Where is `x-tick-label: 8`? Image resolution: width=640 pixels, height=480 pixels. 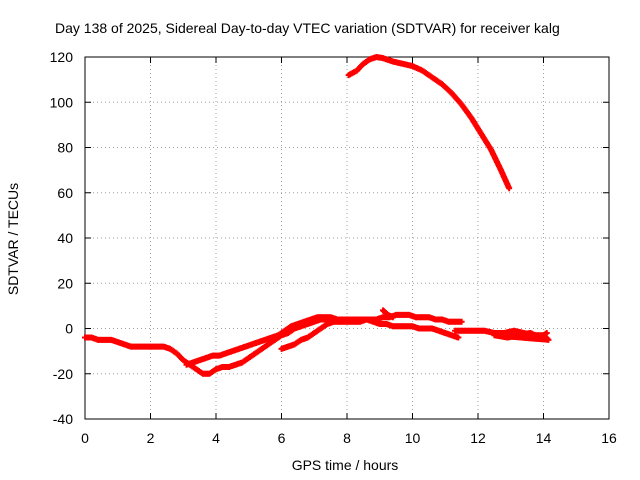
x-tick-label: 8 is located at coordinates (347, 438).